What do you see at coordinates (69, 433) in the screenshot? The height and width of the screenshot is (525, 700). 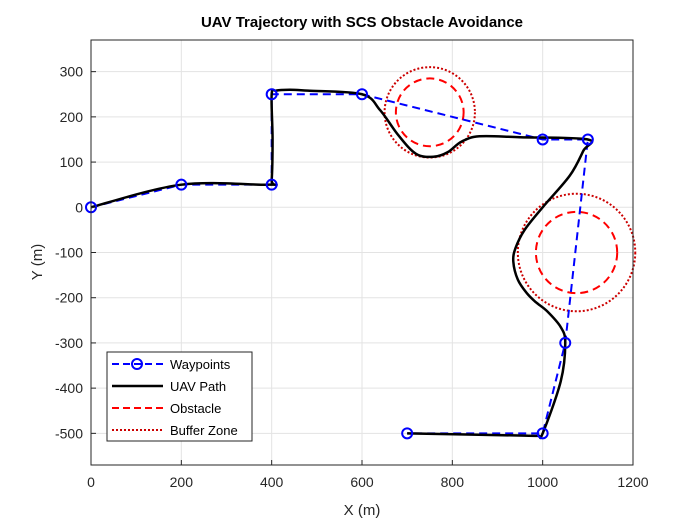 I see `y-tick-label: -500` at bounding box center [69, 433].